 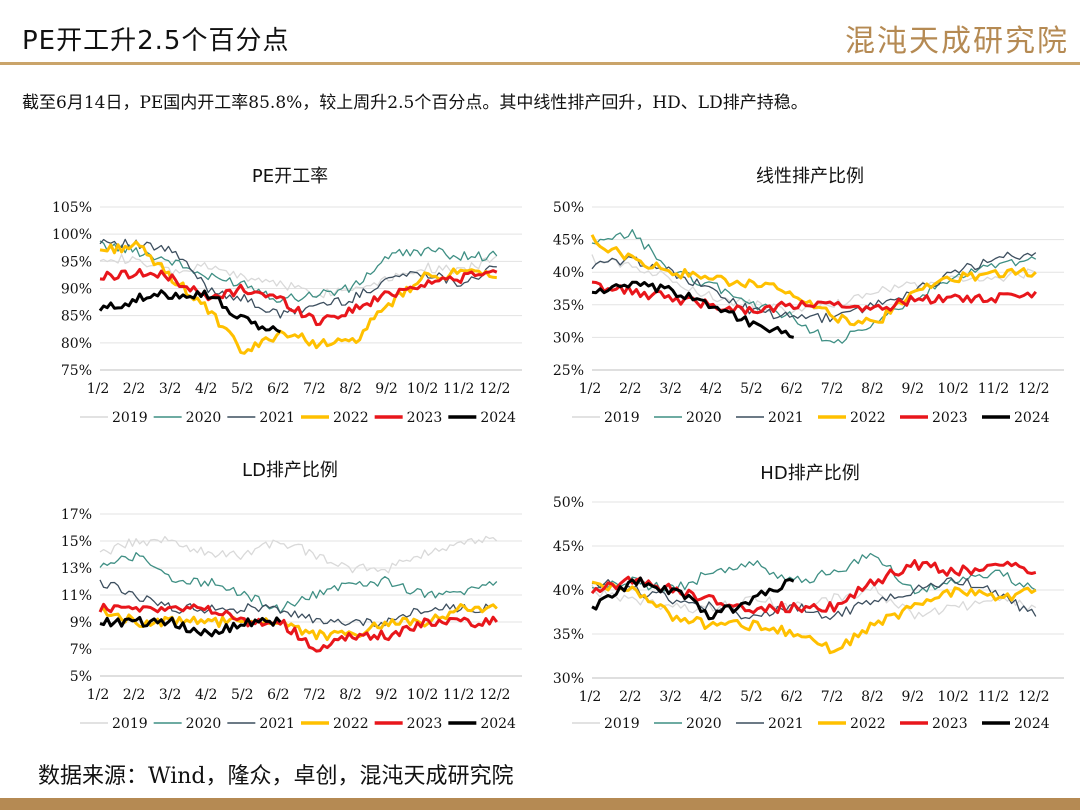 I want to click on y-tick-label: 9%, so click(x=81, y=623).